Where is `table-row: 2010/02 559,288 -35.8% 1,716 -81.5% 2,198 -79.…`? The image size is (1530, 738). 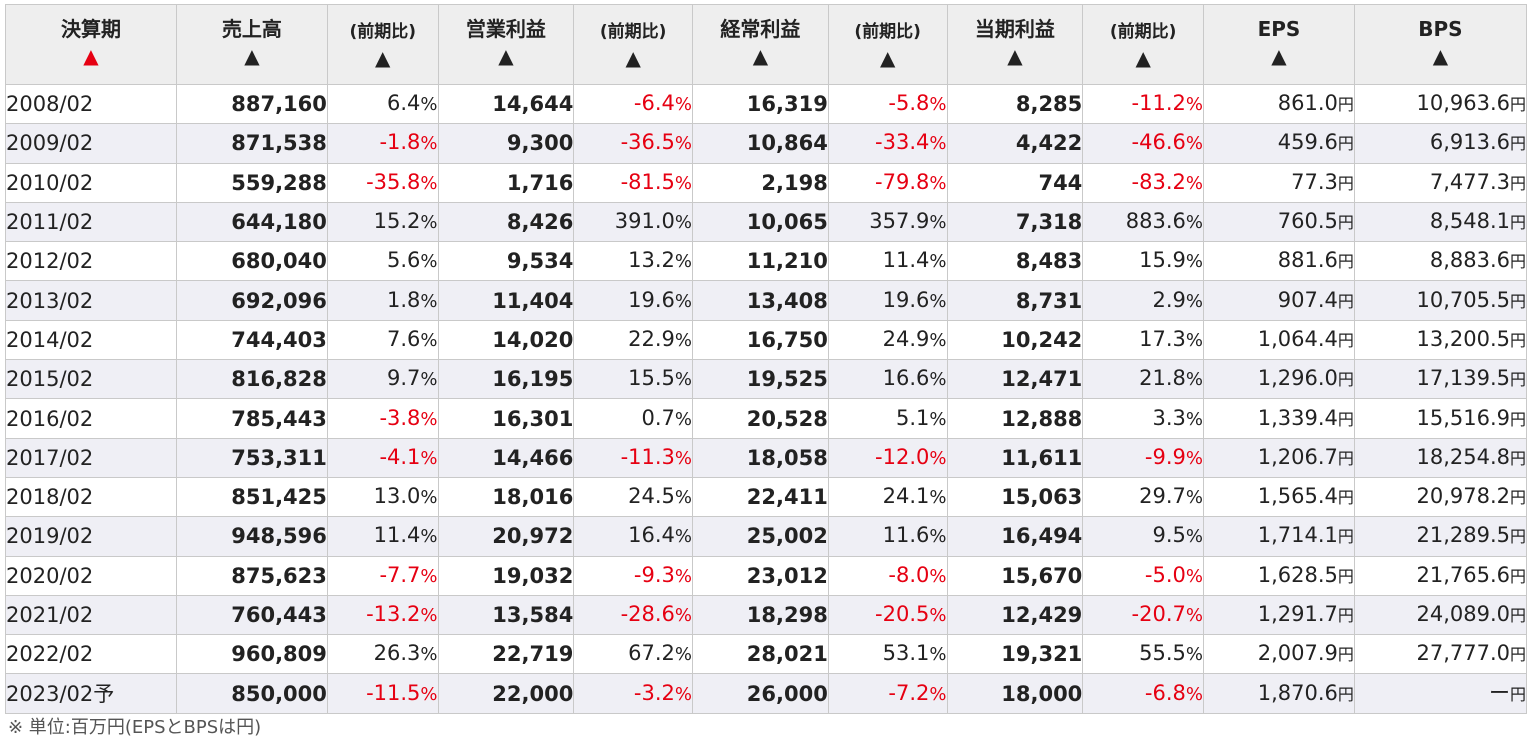
table-row: 2010/02 559,288 -35.8% 1,716 -81.5% 2,198 -79.… is located at coordinates (766, 182).